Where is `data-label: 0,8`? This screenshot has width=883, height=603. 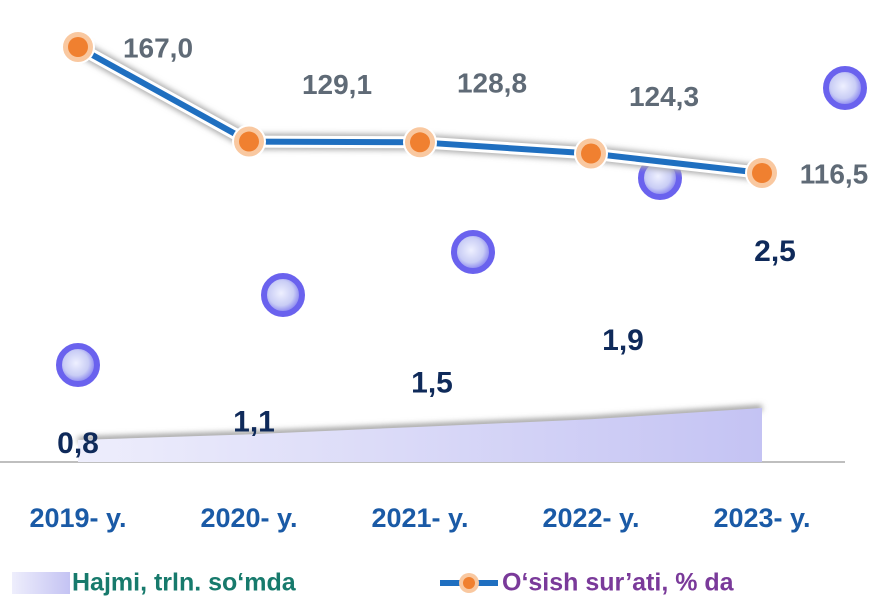
data-label: 0,8 is located at coordinates (78, 443).